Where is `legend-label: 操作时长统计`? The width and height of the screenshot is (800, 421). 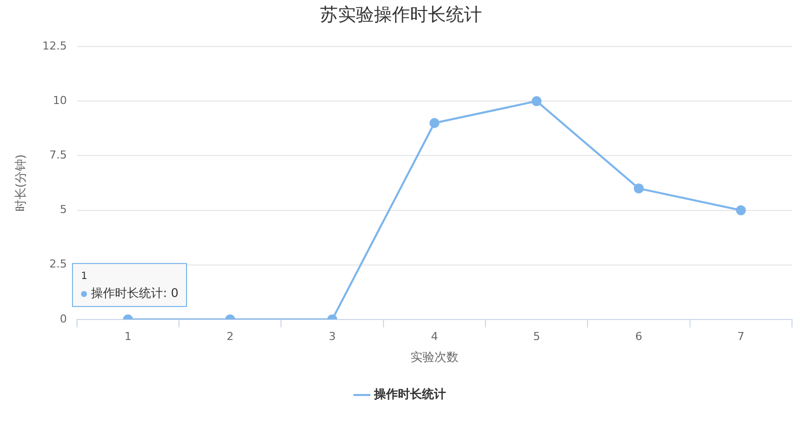 legend-label: 操作时长统计 is located at coordinates (409, 394).